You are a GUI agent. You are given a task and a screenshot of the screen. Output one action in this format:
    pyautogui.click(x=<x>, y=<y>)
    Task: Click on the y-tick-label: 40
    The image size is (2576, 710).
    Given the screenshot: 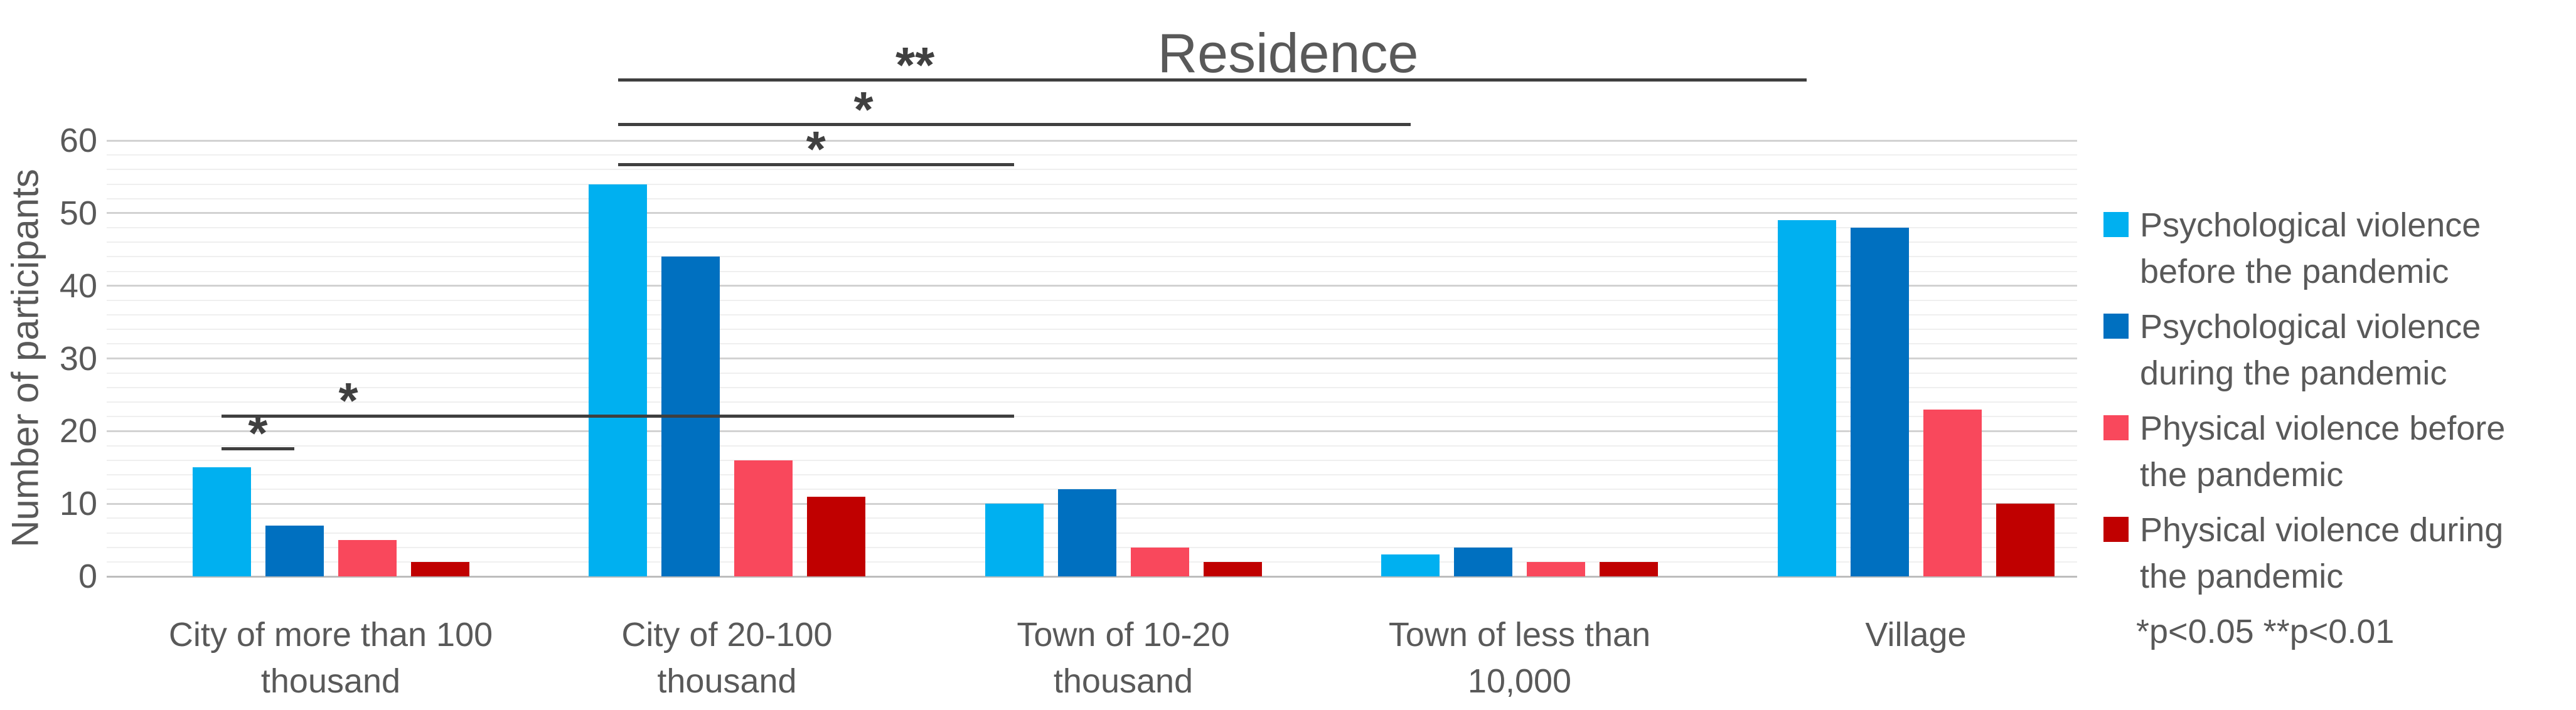 What is the action you would take?
    pyautogui.click(x=78, y=286)
    